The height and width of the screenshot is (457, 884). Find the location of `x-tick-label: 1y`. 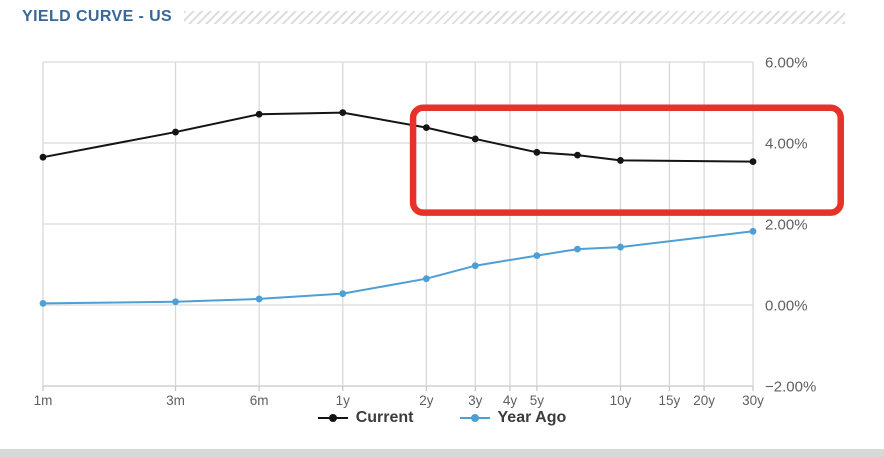

x-tick-label: 1y is located at coordinates (343, 400).